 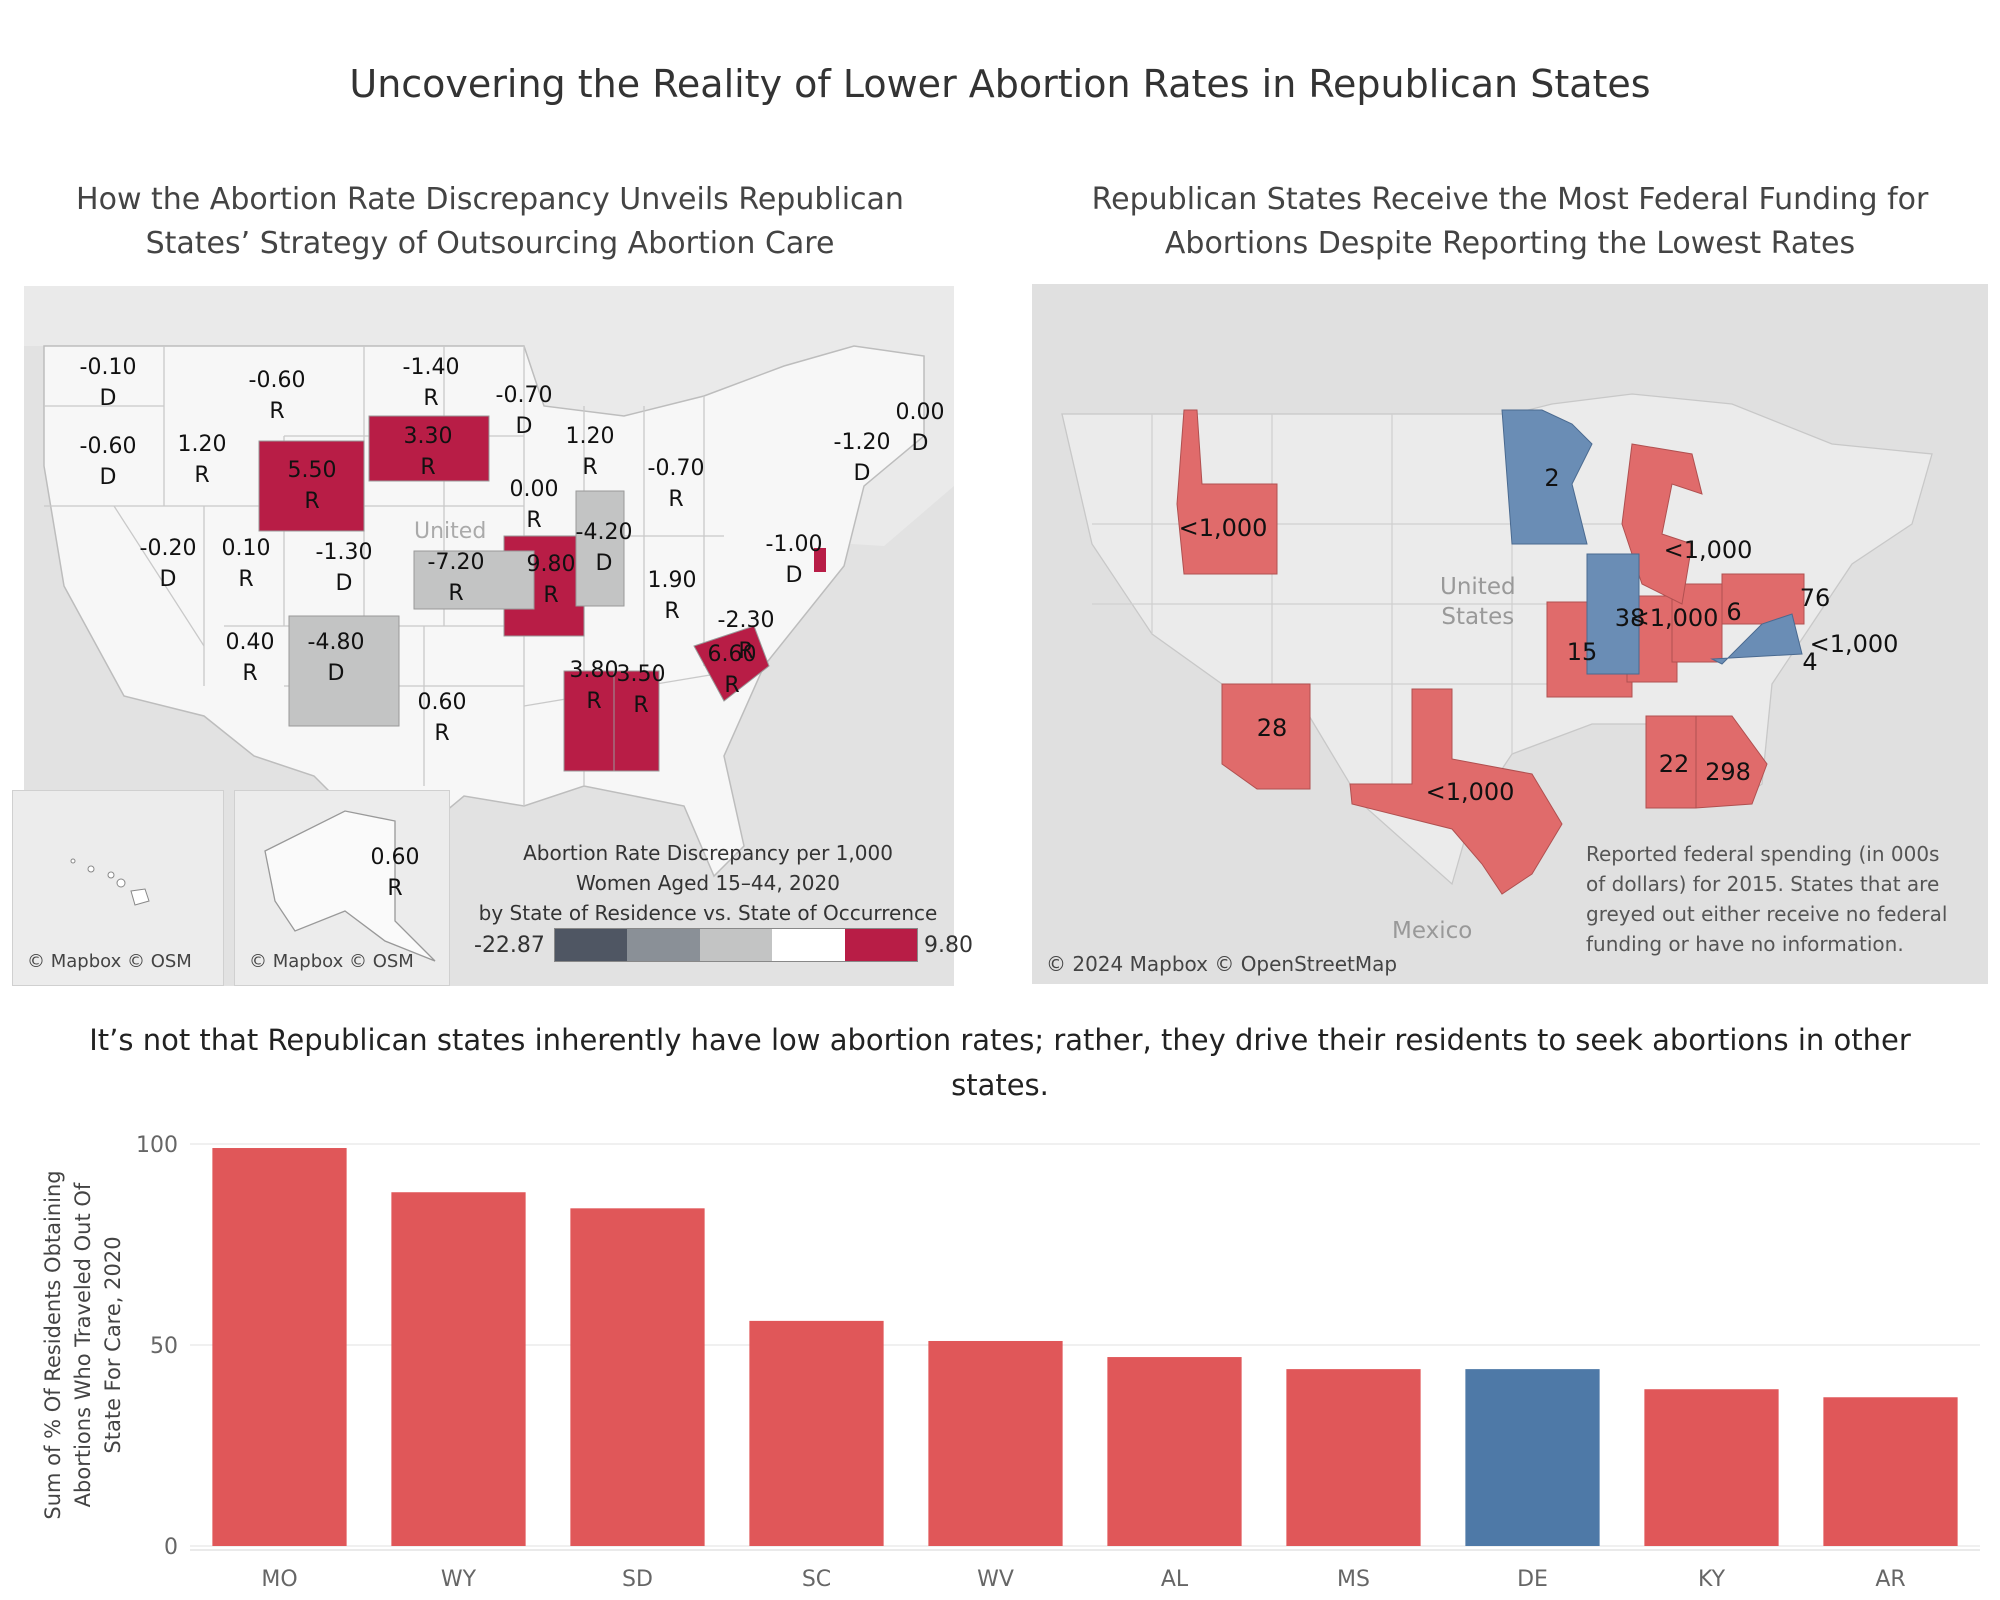 What do you see at coordinates (1532, 1579) in the screenshot?
I see `x-tick-label: DE` at bounding box center [1532, 1579].